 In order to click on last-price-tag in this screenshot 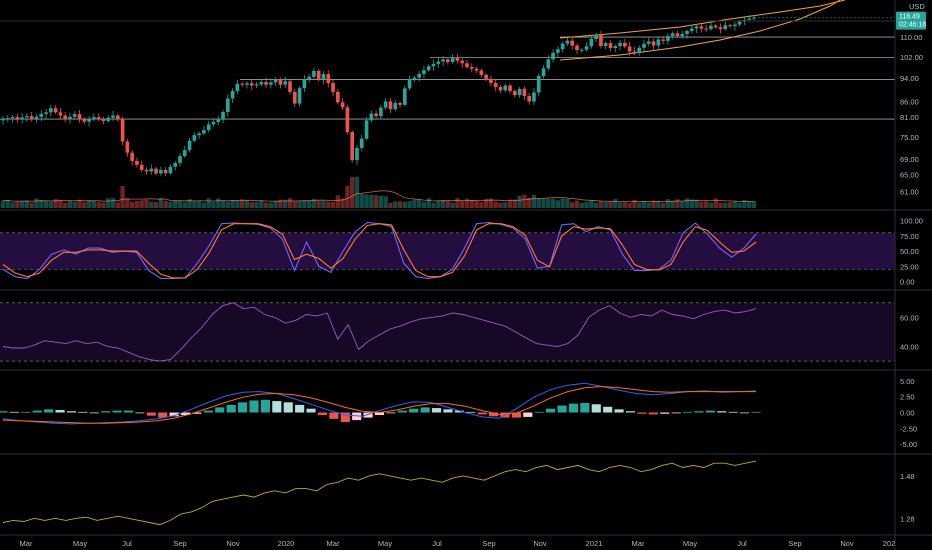, I will do `click(911, 20)`.